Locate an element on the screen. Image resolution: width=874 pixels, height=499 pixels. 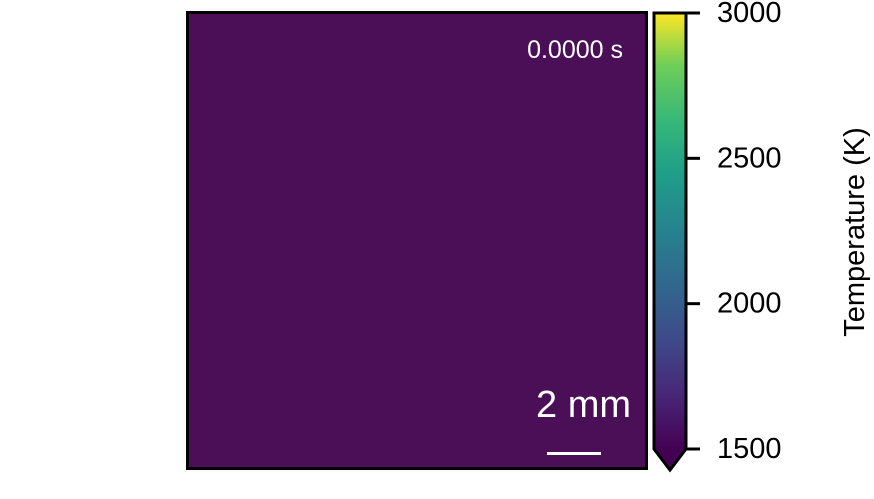
colorbar-tick-label: 3000 is located at coordinates (749, 14).